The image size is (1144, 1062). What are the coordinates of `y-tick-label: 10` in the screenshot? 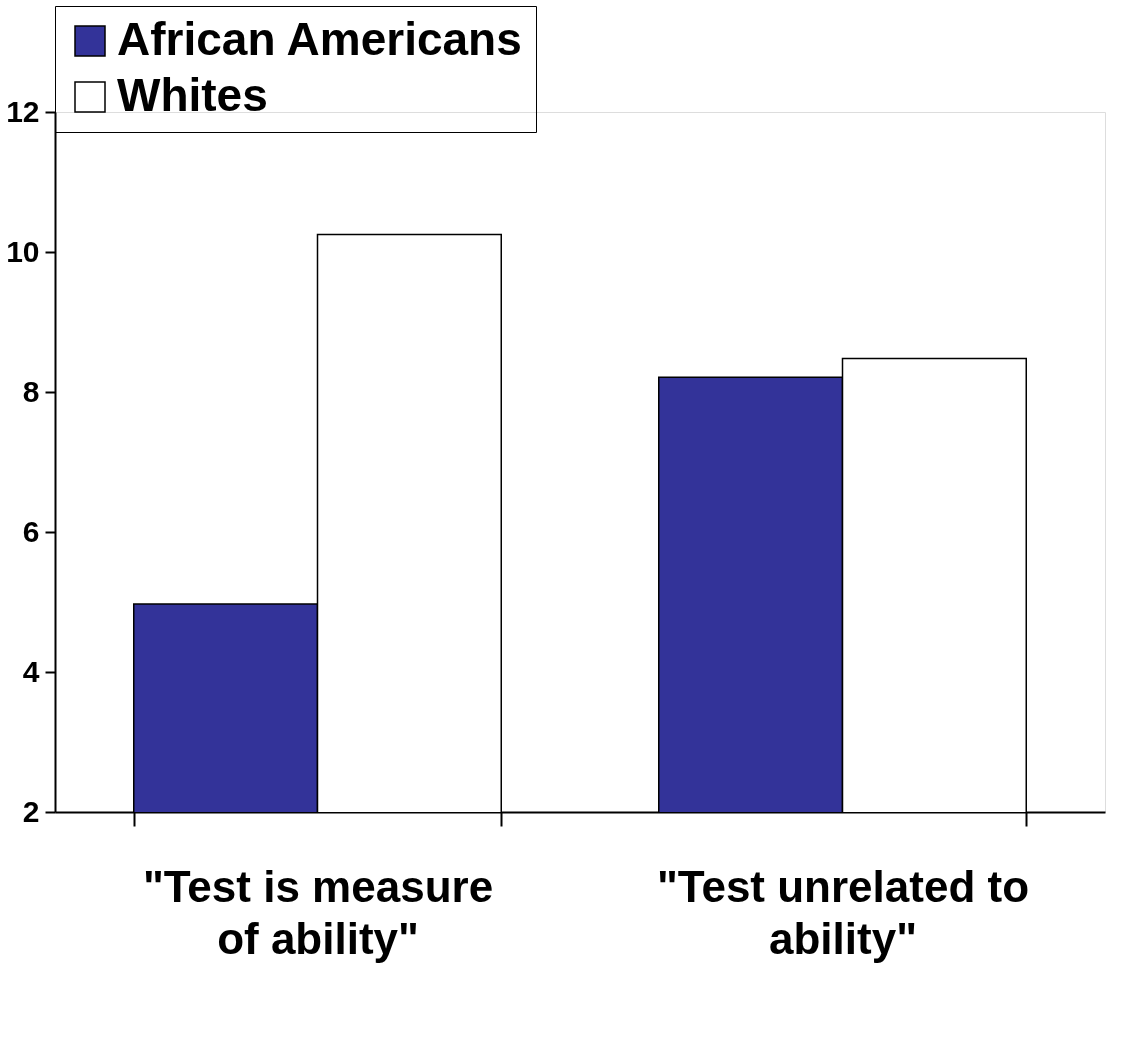 It's located at (23, 251).